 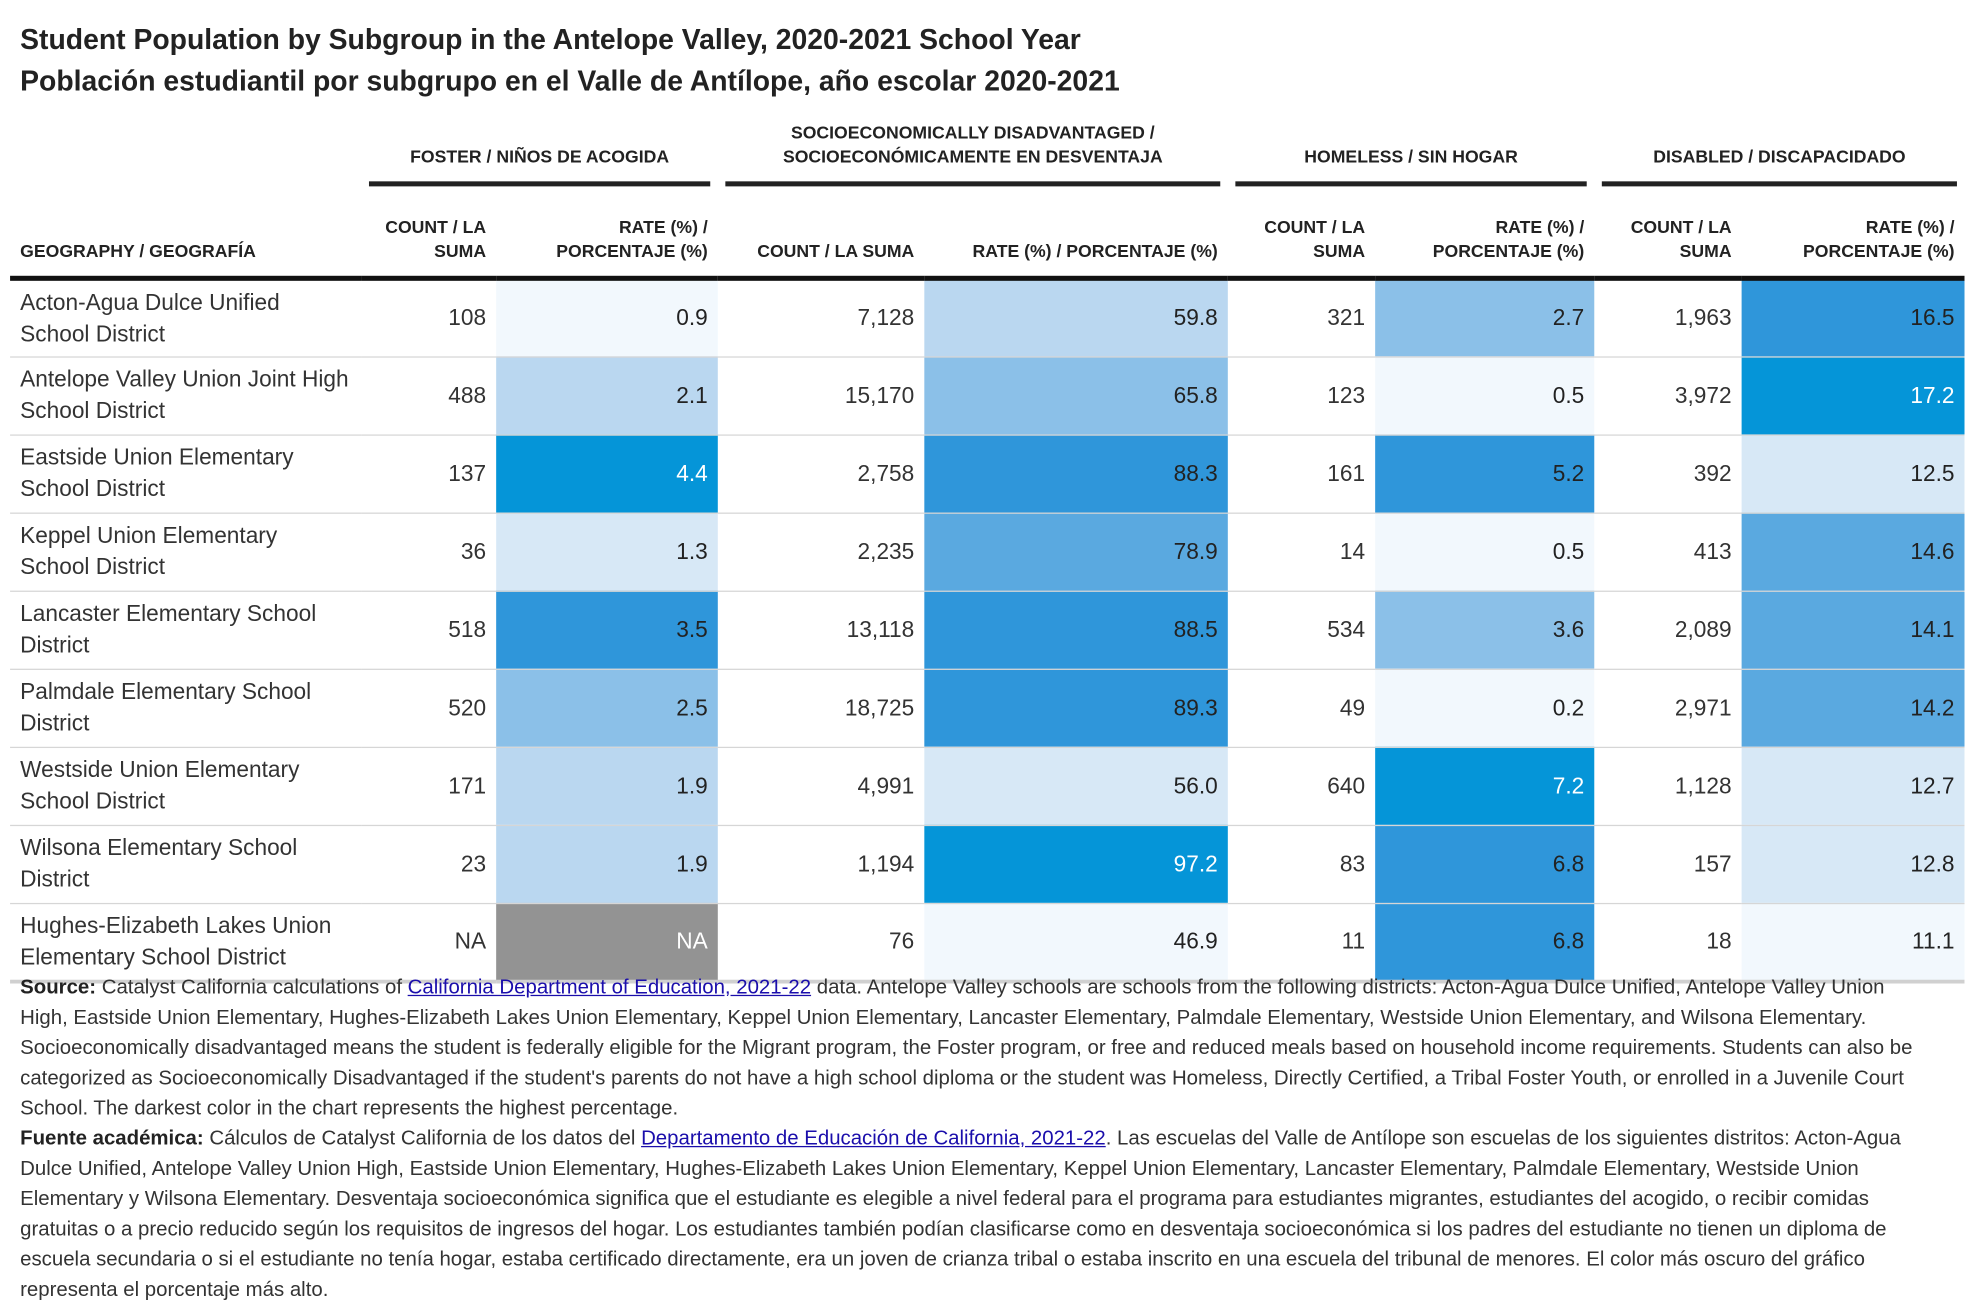 I want to click on cell-homeless-count: 640, so click(x=1301, y=786).